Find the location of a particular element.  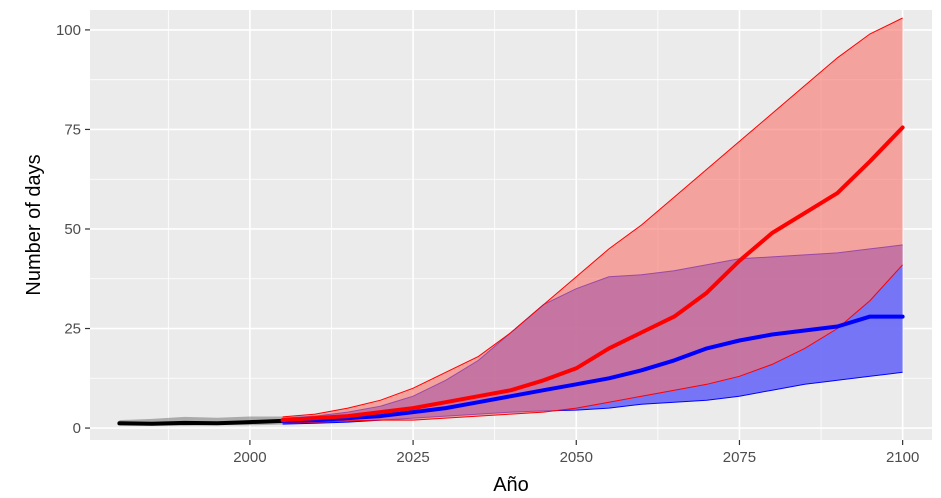

y-tick-label-50: 50 is located at coordinates (72, 229).